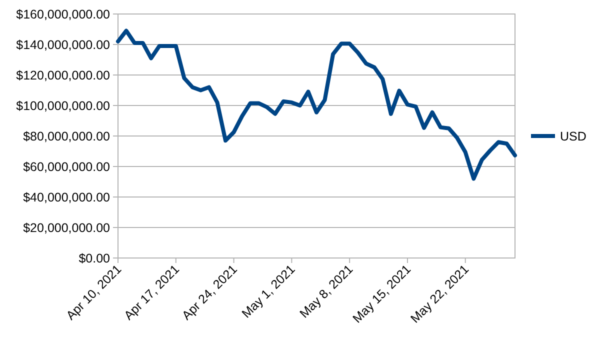 This screenshot has width=605, height=340. Describe the element at coordinates (66, 136) in the screenshot. I see `y-tick-label: $80,000,000.00` at that location.